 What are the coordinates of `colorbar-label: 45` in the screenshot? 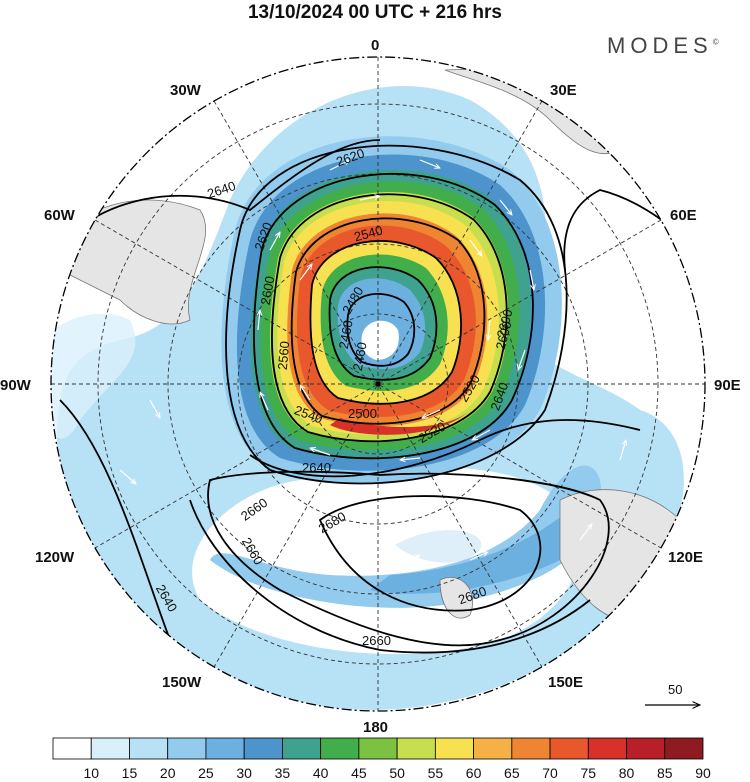 It's located at (359, 773).